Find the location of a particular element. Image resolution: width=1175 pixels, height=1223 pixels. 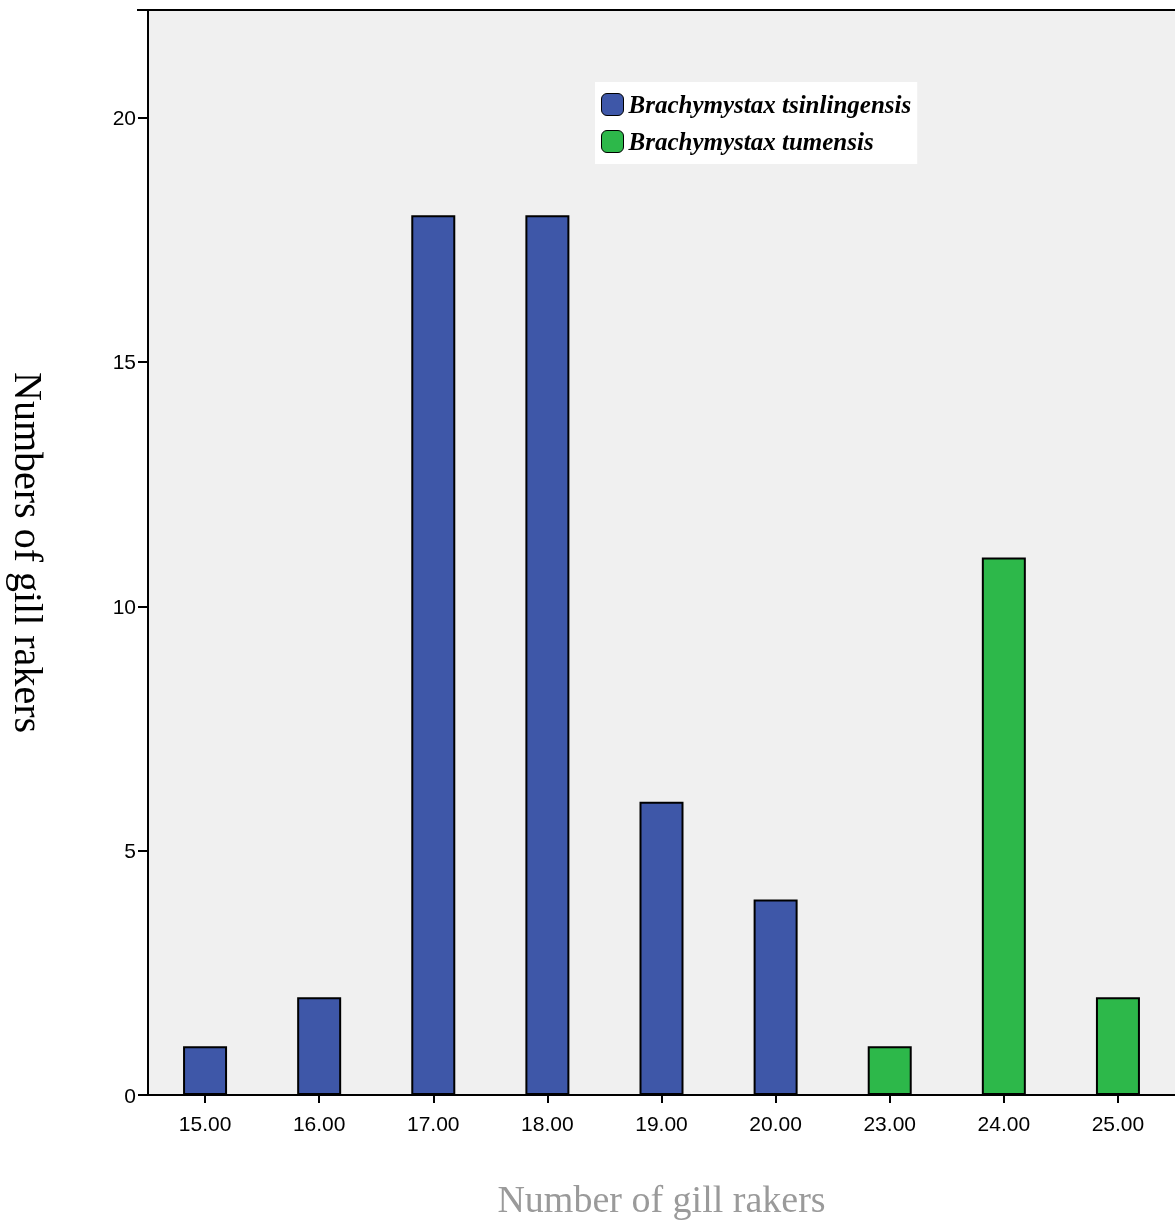

y-tick-label: 20 is located at coordinates (124, 118).